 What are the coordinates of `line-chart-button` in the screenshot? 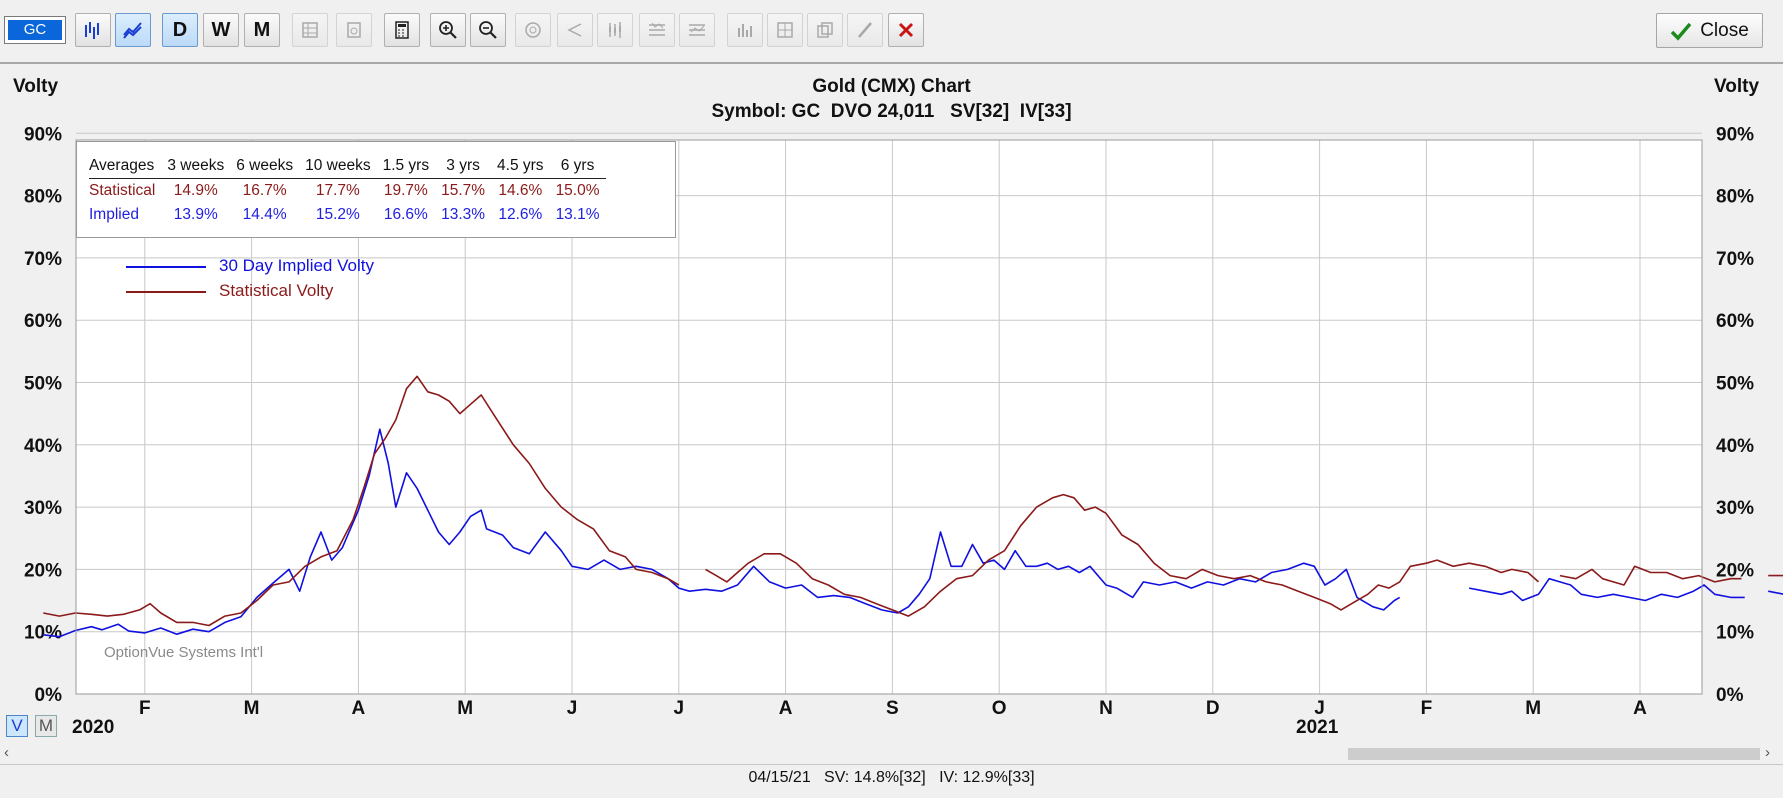 It's located at (133, 30).